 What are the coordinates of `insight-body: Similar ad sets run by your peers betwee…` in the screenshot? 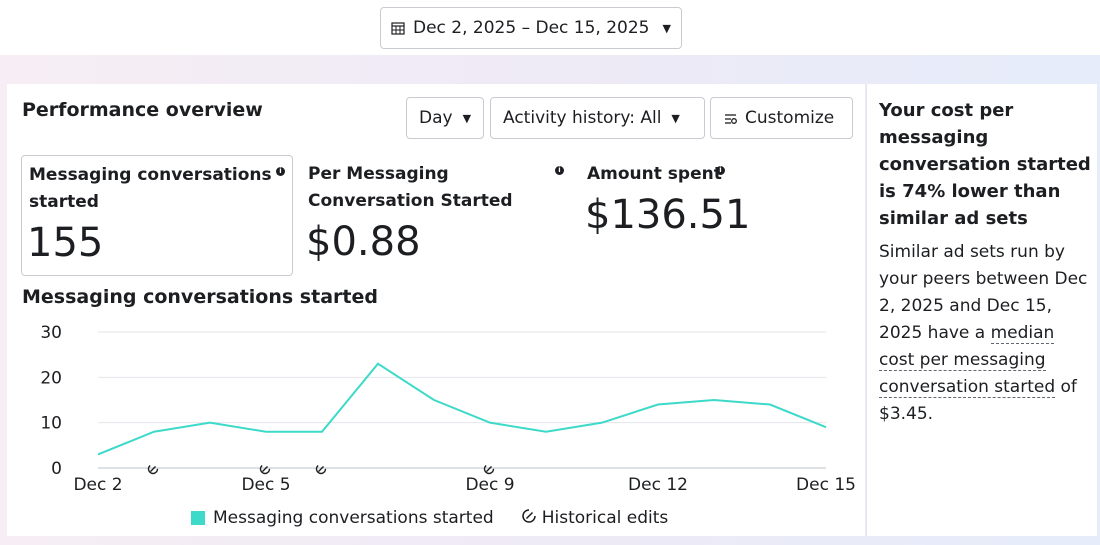 It's located at (985, 333).